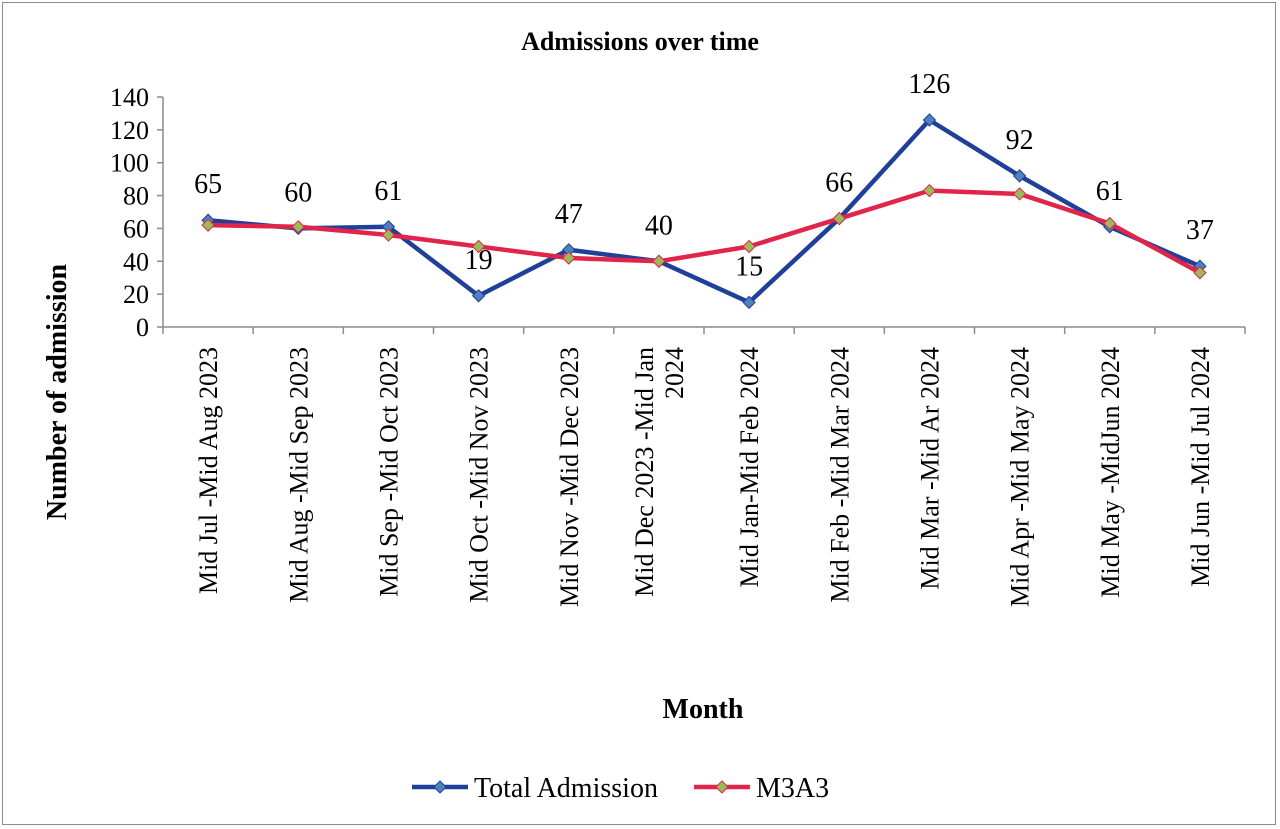 Image resolution: width=1280 pixels, height=829 pixels. I want to click on x-tick-label: Mid Feb -Mid Mar 2024, so click(839, 475).